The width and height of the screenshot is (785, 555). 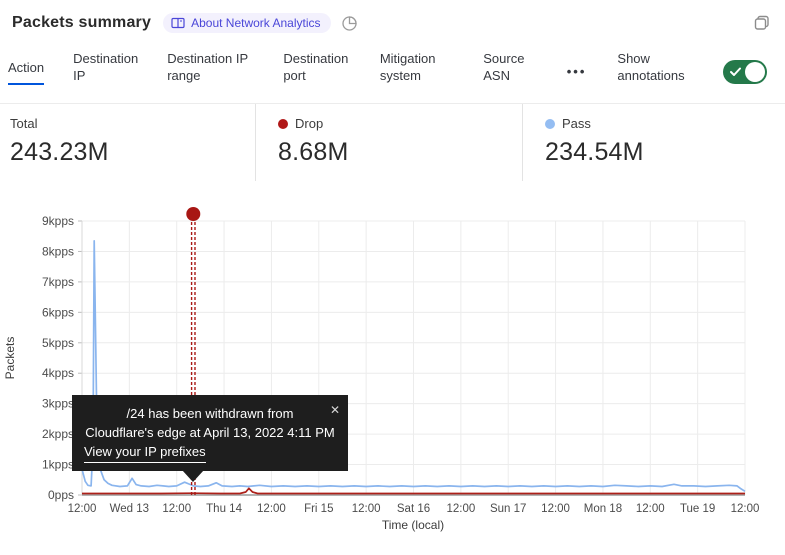 What do you see at coordinates (316, 67) in the screenshot?
I see `tab-destination-port: Destination port` at bounding box center [316, 67].